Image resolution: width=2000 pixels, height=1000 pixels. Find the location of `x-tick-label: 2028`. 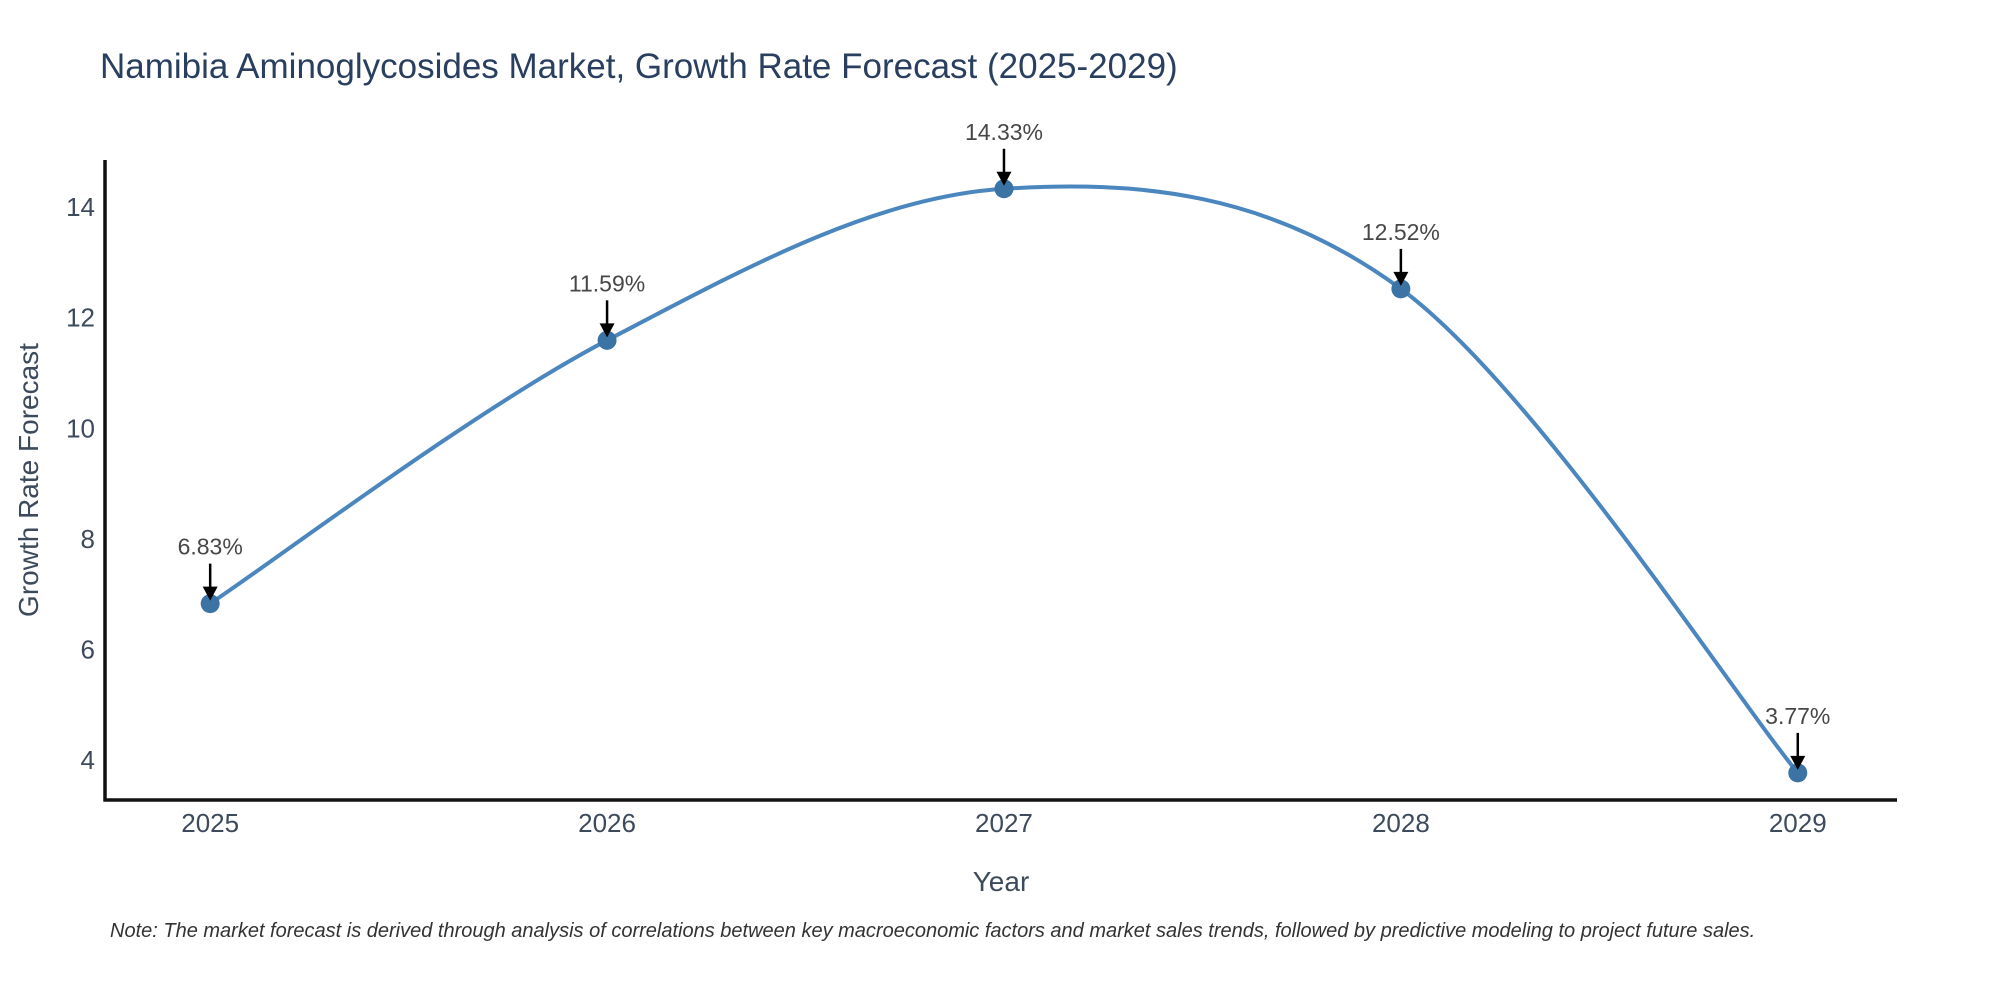

x-tick-label: 2028 is located at coordinates (1401, 823).